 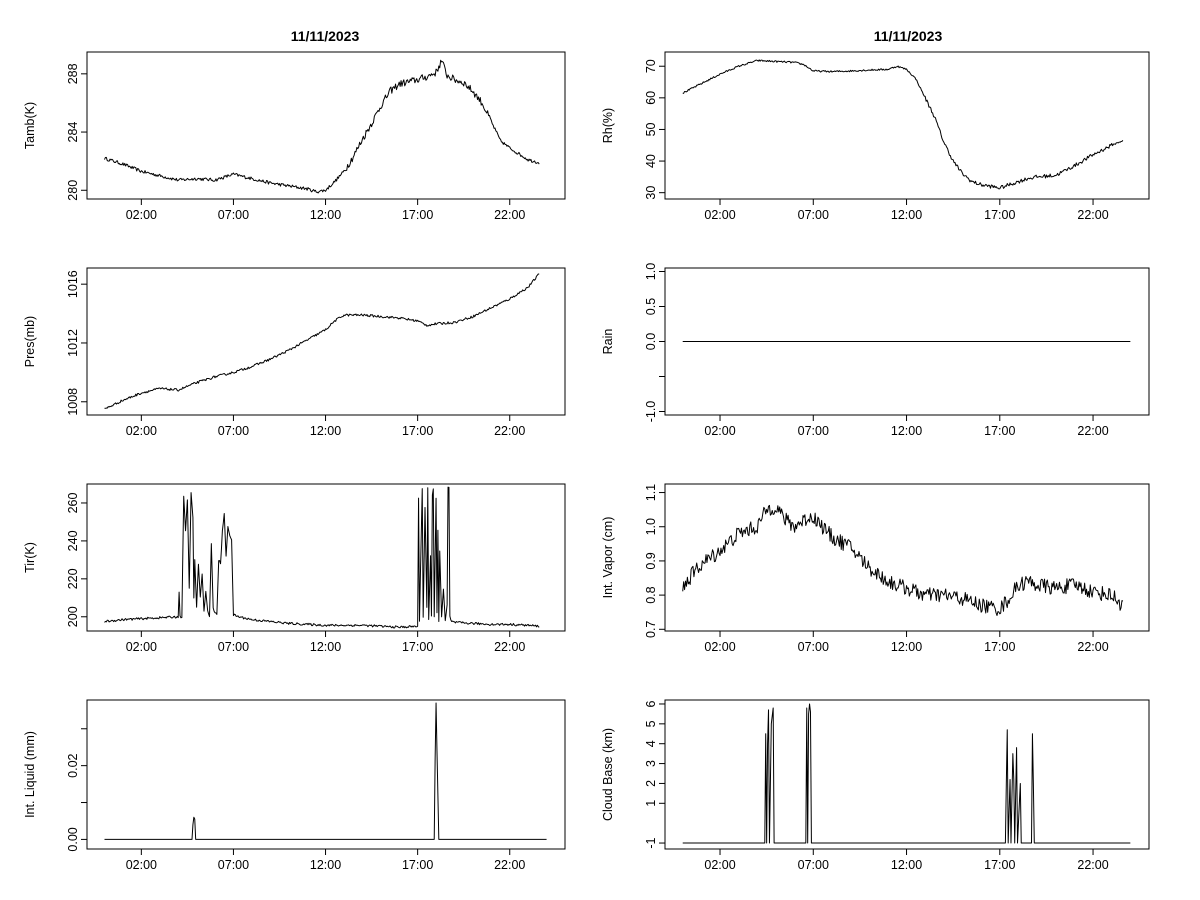 What do you see at coordinates (73, 190) in the screenshot?
I see `tamb-y-tick-label: 280` at bounding box center [73, 190].